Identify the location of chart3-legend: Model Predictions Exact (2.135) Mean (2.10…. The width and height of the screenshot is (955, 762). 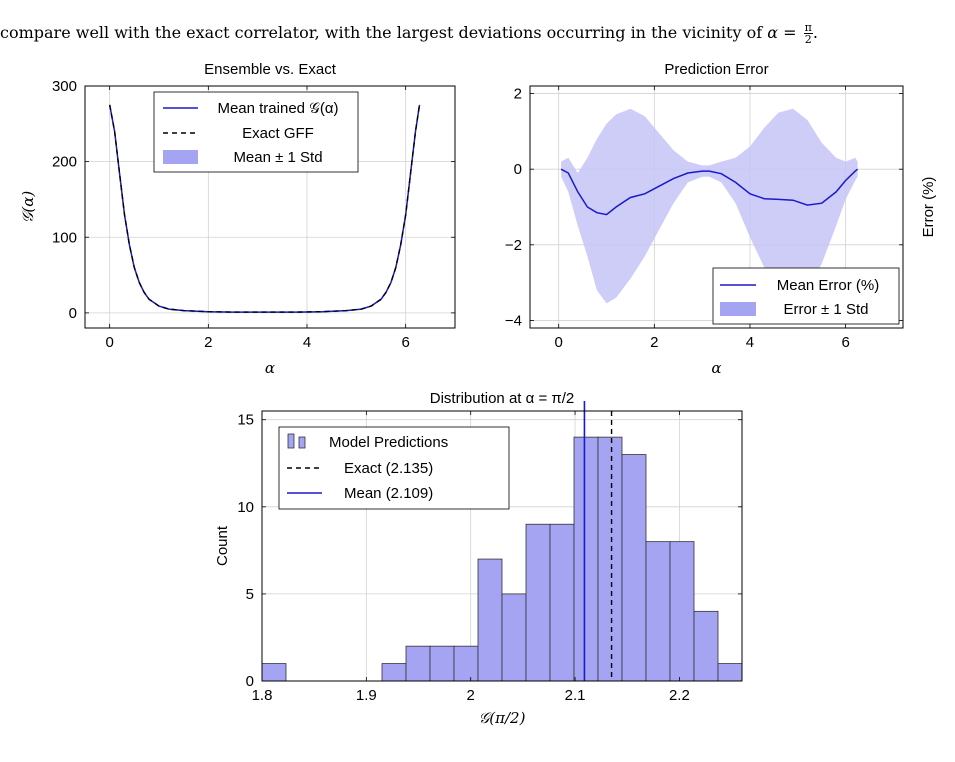
(394, 468).